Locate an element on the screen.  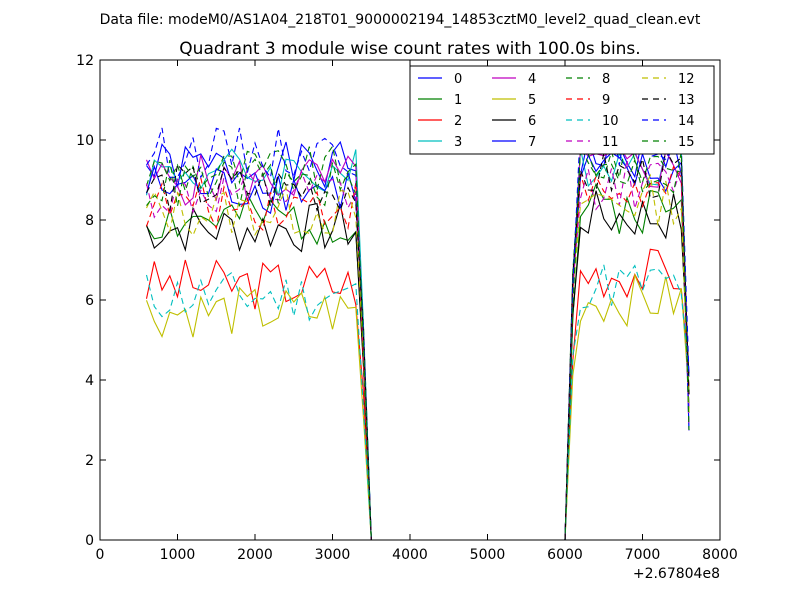
legend-label-6: 6 is located at coordinates (532, 121).